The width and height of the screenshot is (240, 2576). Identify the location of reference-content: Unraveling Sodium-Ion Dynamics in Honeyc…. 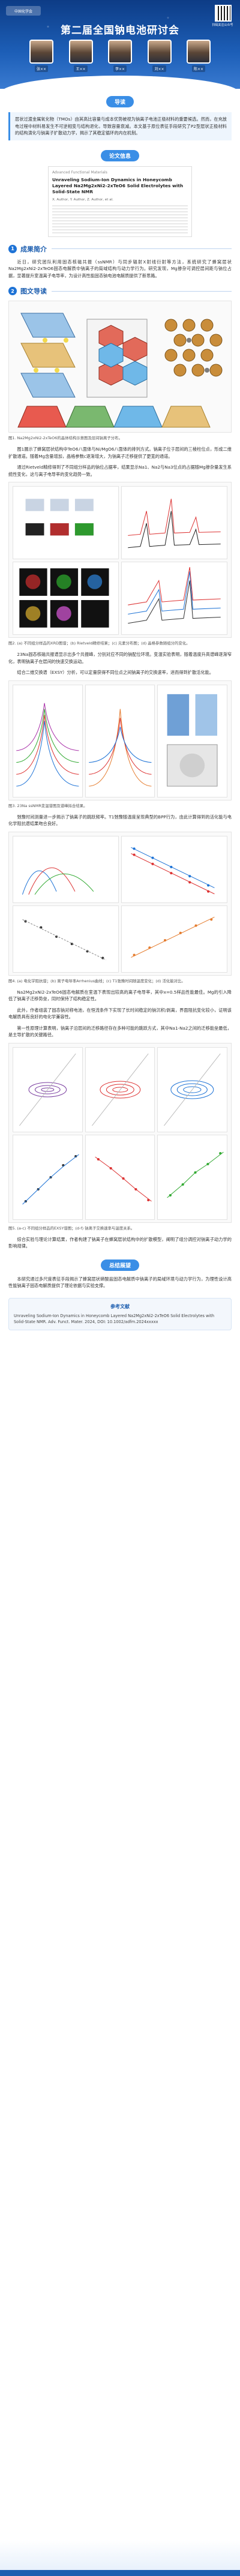
(114, 1318).